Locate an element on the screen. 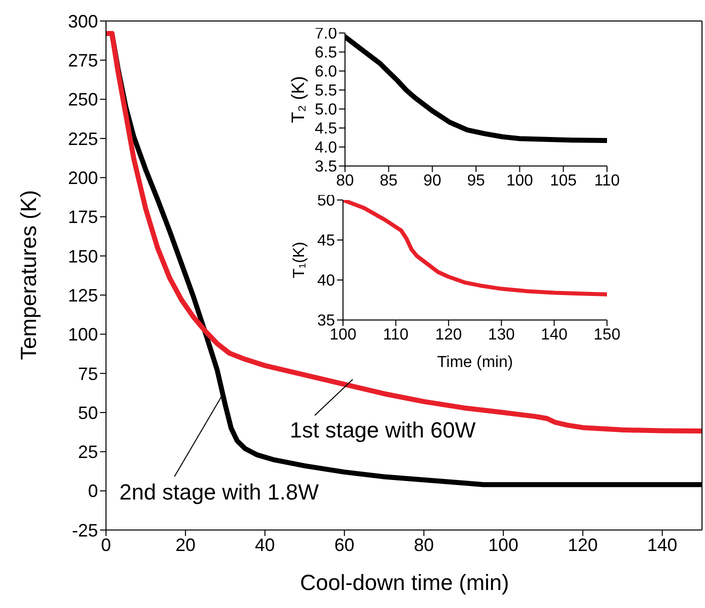  y-tick-label: 250 is located at coordinates (83, 100).